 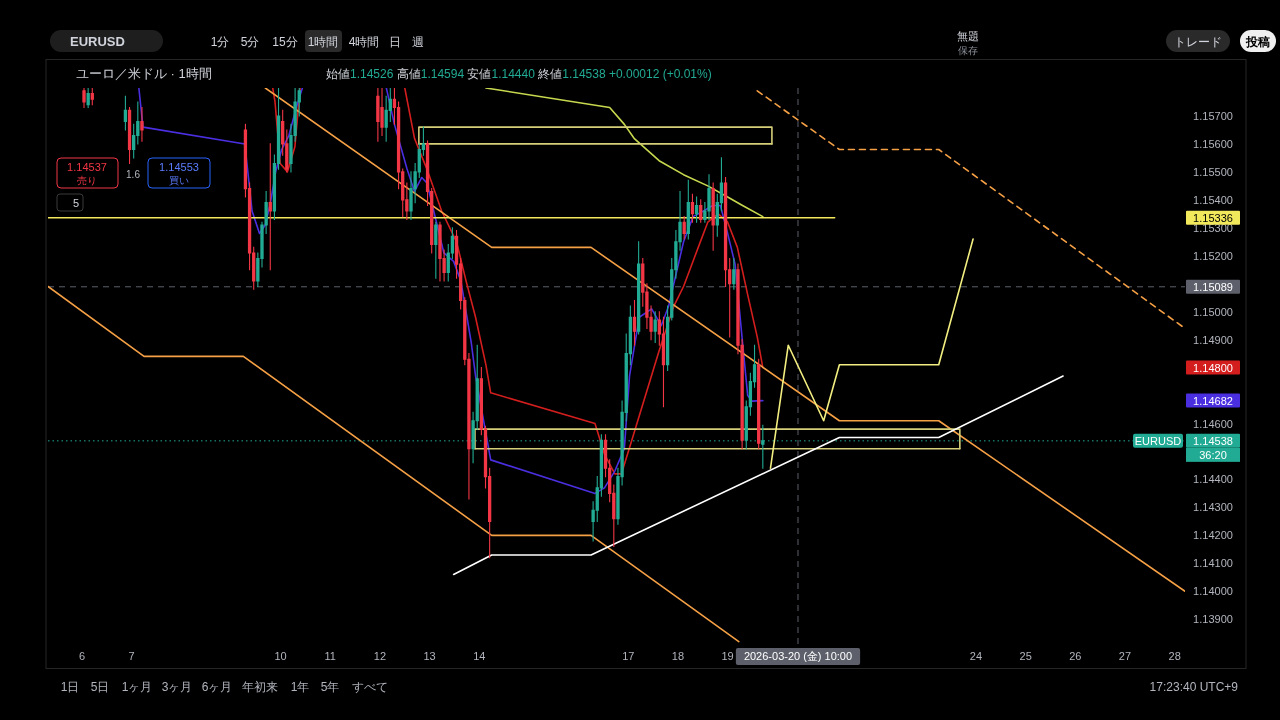 What do you see at coordinates (1075, 656) in the screenshot?
I see `x-tick-label: 26` at bounding box center [1075, 656].